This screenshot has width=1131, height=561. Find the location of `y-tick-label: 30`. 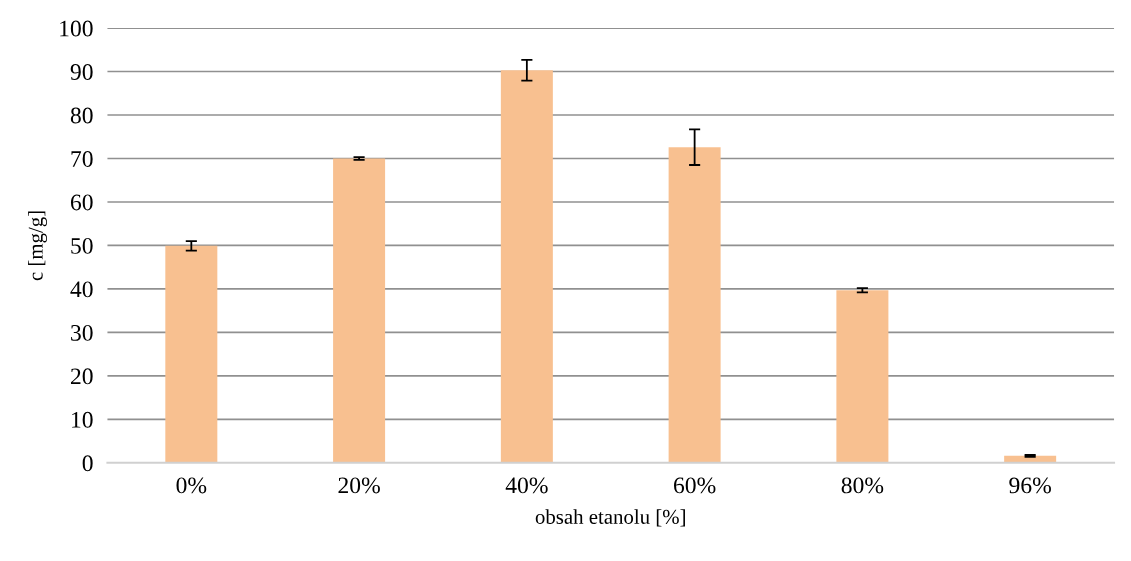

y-tick-label: 30 is located at coordinates (82, 332).